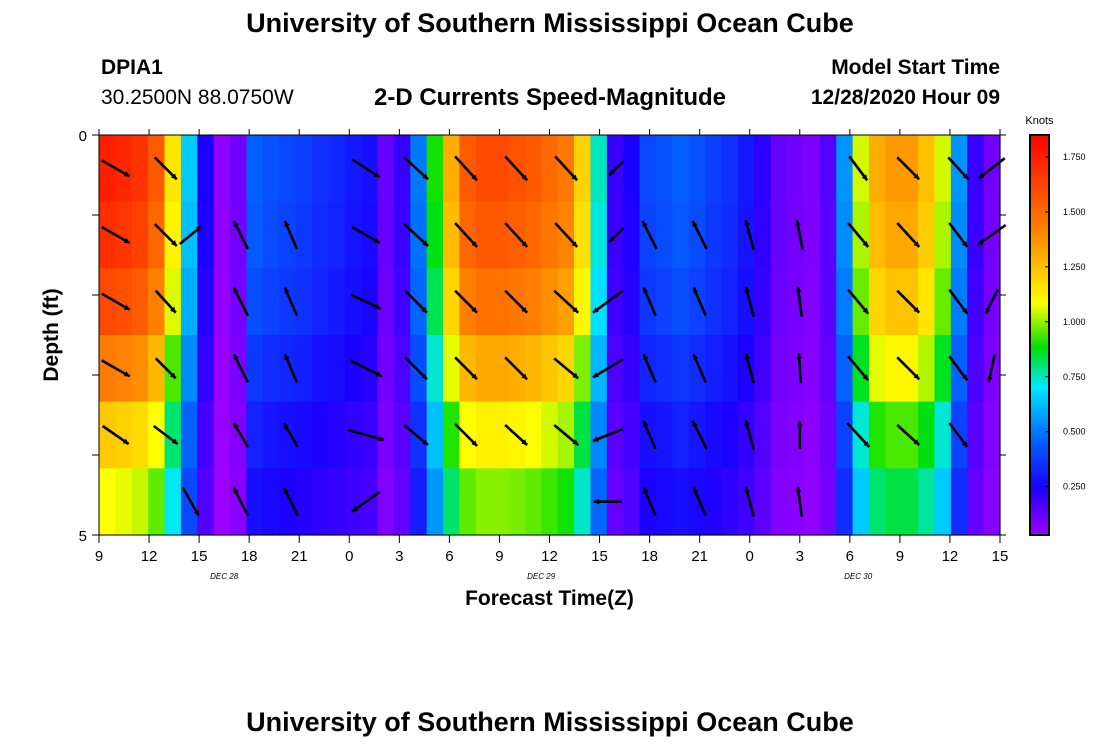  I want to click on x-tick-label: 0, so click(750, 556).